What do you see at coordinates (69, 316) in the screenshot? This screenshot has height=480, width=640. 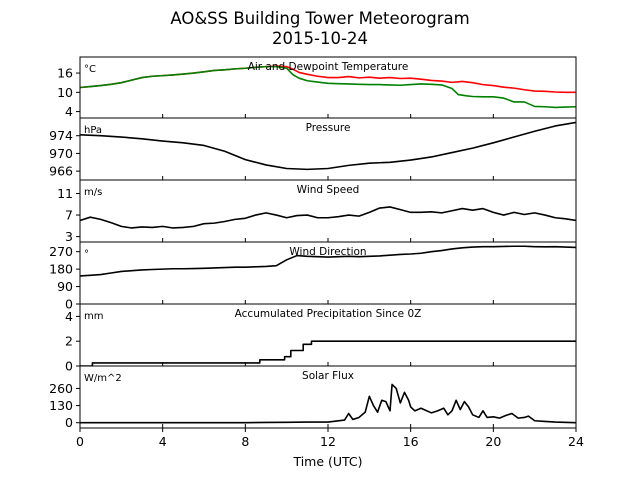 I see `panel-4-ytick-label-2: 4` at bounding box center [69, 316].